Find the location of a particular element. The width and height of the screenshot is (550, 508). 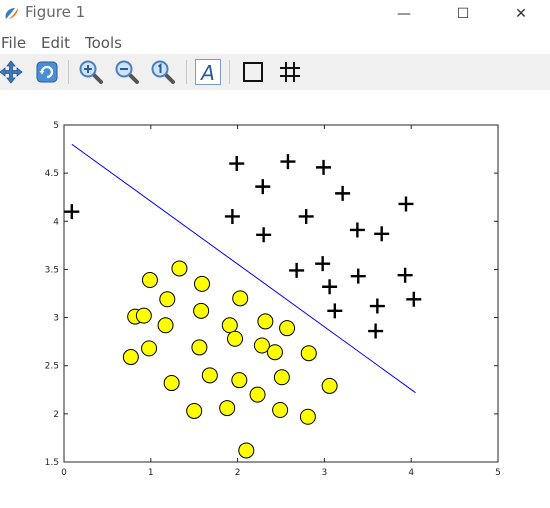

insert-box-icon is located at coordinates (253, 72).